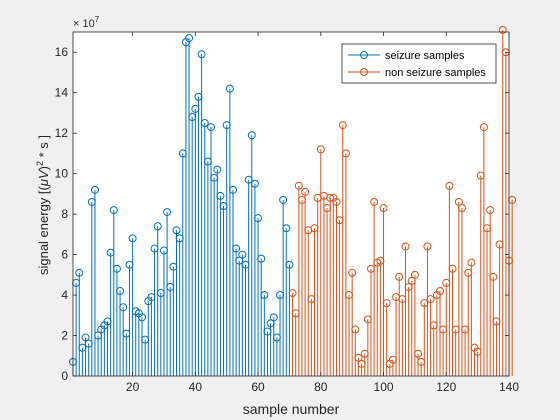 Image resolution: width=560 pixels, height=420 pixels. What do you see at coordinates (62, 52) in the screenshot?
I see `y-tick-label-16: 16` at bounding box center [62, 52].